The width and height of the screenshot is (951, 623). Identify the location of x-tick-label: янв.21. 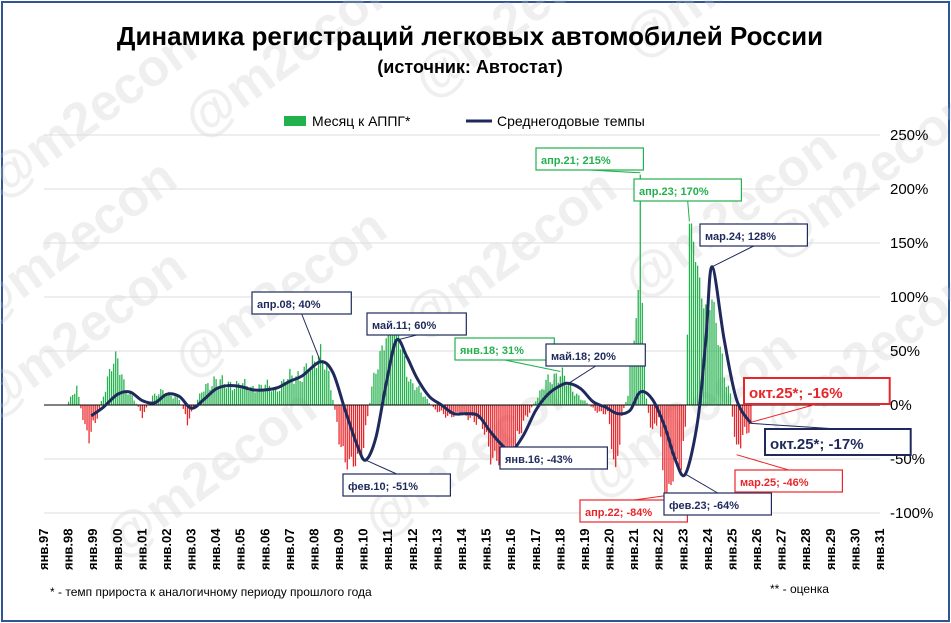
(633, 549).